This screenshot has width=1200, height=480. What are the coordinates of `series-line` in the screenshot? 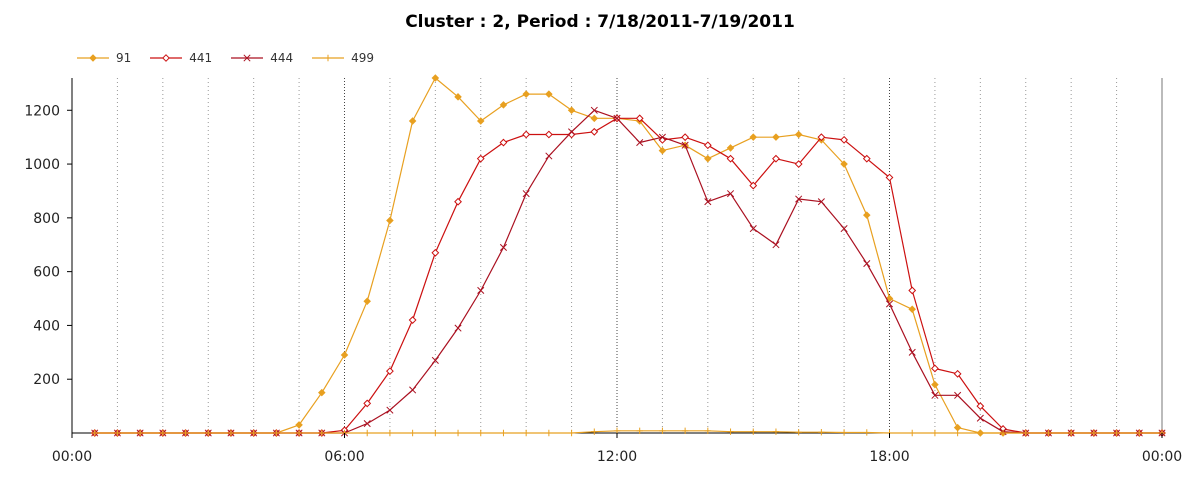 It's located at (628, 432).